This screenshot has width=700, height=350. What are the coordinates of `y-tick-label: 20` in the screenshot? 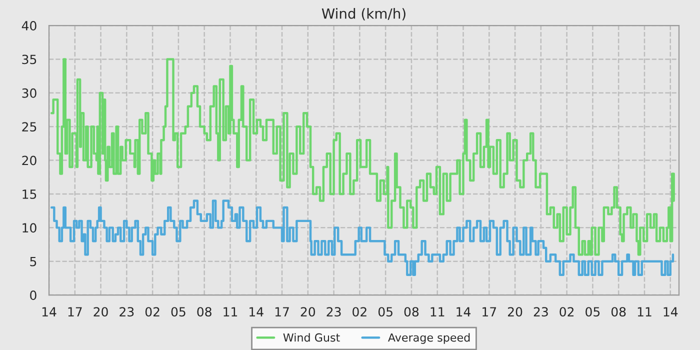 It's located at (29, 161).